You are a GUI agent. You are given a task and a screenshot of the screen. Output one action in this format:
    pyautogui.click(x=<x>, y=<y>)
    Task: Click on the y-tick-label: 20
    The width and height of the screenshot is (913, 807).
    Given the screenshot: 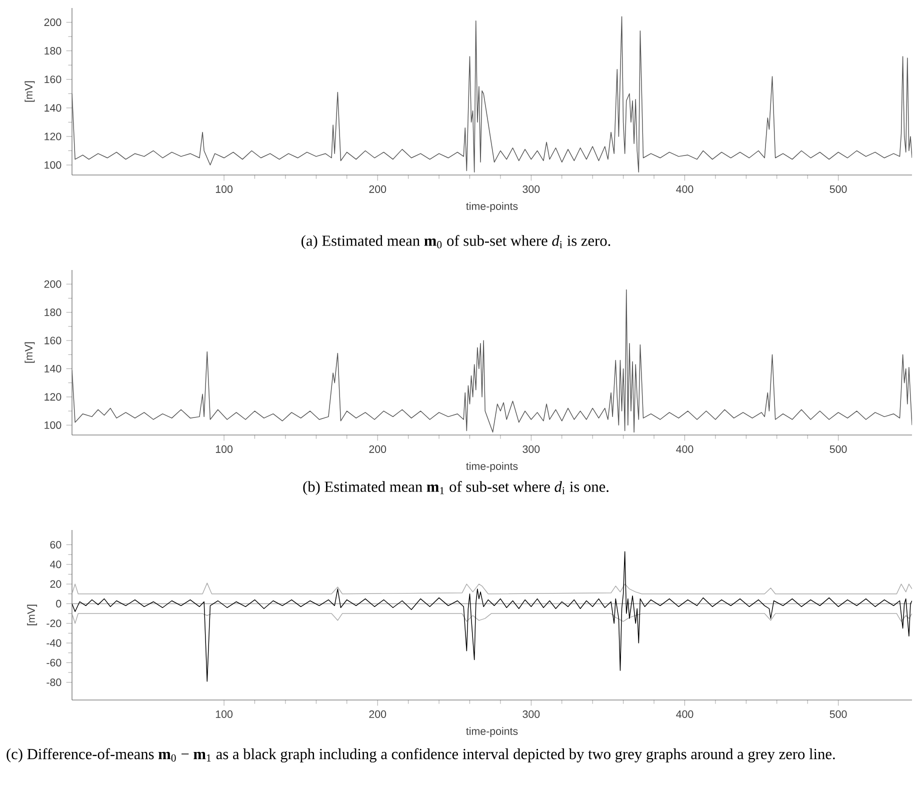 What is the action you would take?
    pyautogui.click(x=56, y=584)
    